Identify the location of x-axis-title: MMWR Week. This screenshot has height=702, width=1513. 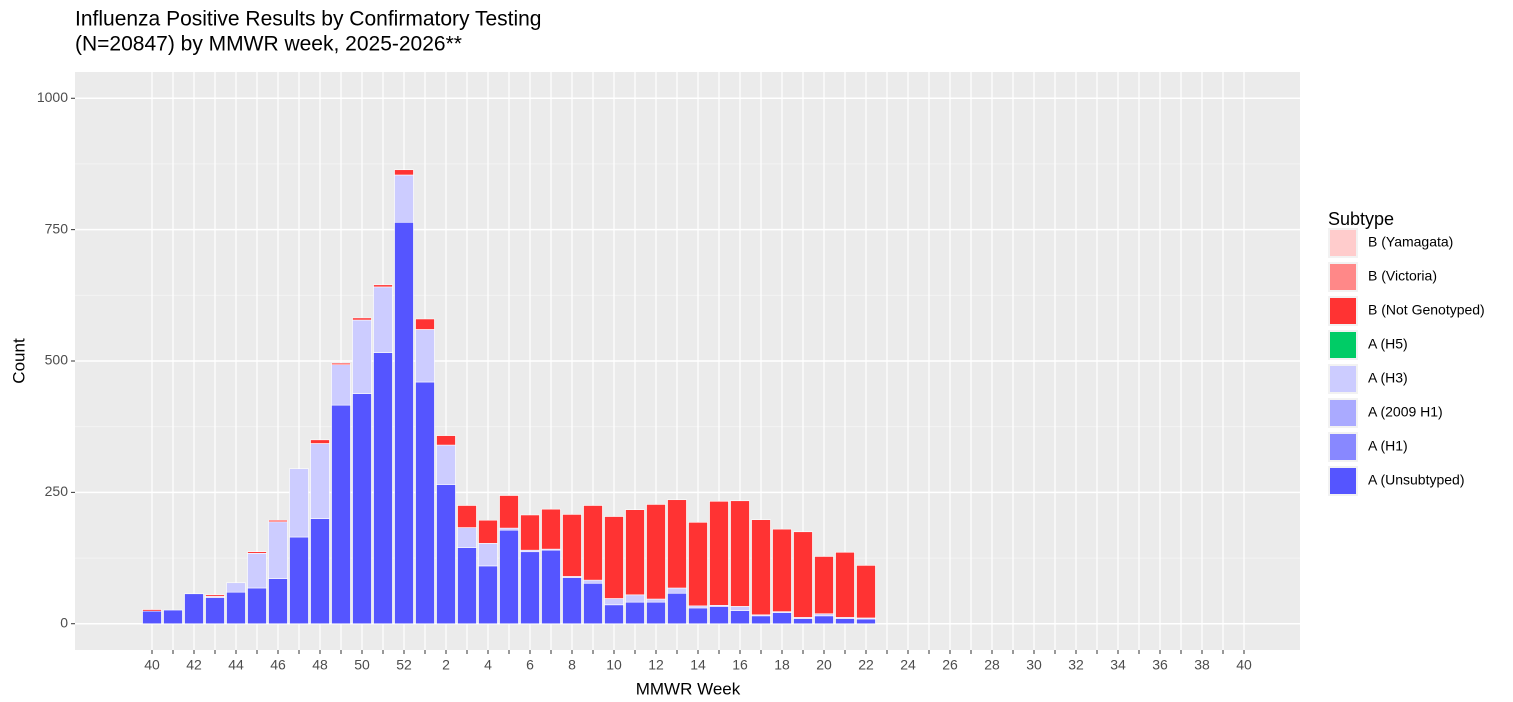
(688, 688).